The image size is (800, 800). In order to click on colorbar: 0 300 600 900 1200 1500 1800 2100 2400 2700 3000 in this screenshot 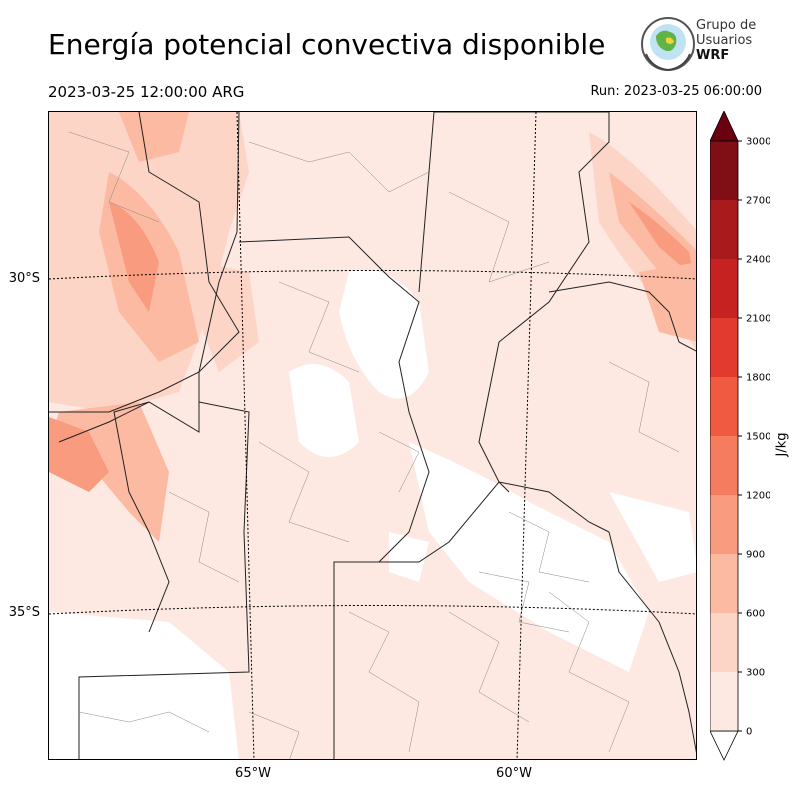, I will do `click(740, 436)`.